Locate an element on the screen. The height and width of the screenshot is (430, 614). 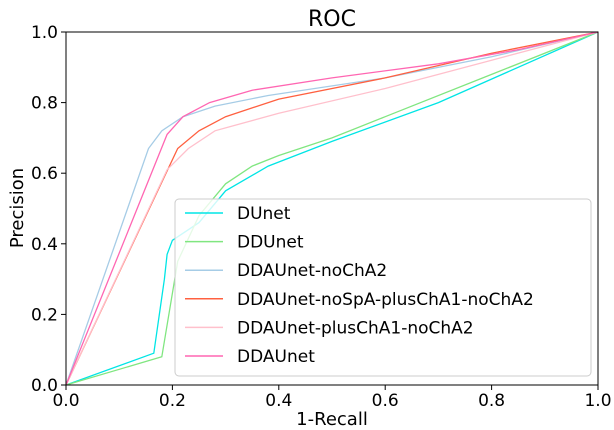
legend-label-1: DDUnet is located at coordinates (270, 243).